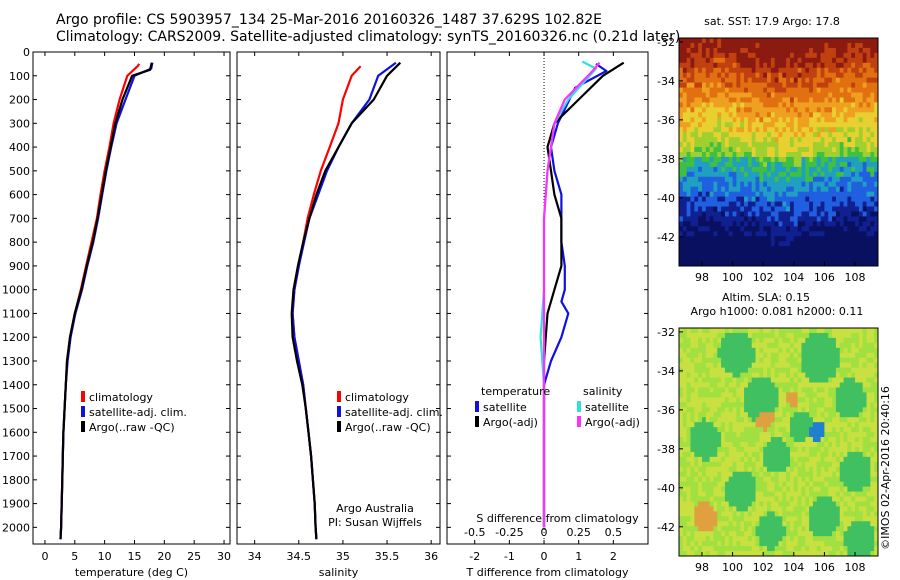  What do you see at coordinates (778, 152) in the screenshot?
I see `map-frame` at bounding box center [778, 152].